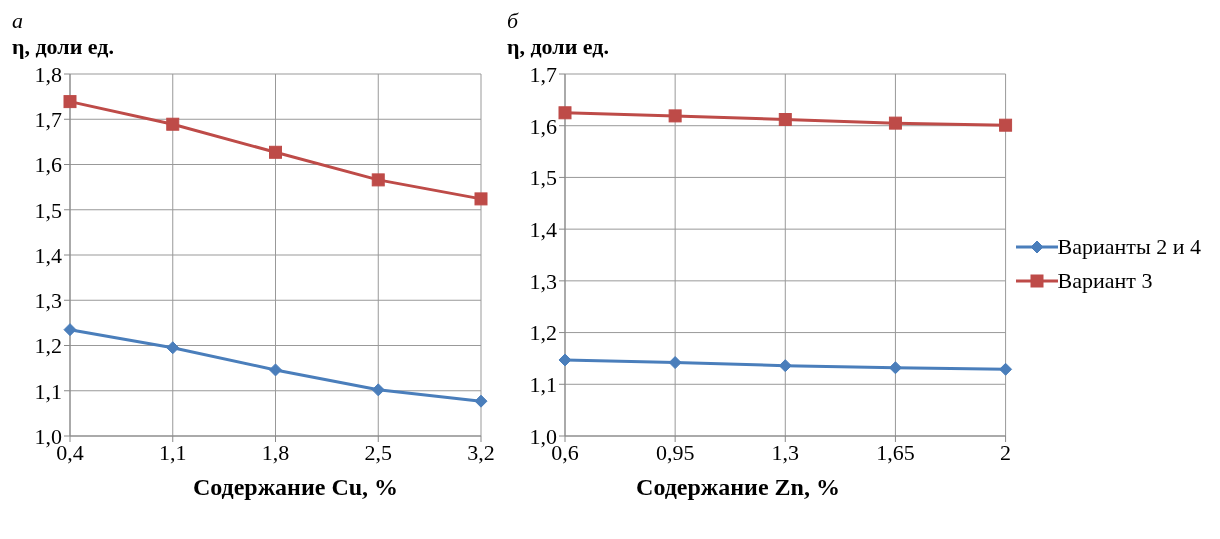  Describe the element at coordinates (895, 452) in the screenshot. I see `x-tick-label: 1,65` at that location.